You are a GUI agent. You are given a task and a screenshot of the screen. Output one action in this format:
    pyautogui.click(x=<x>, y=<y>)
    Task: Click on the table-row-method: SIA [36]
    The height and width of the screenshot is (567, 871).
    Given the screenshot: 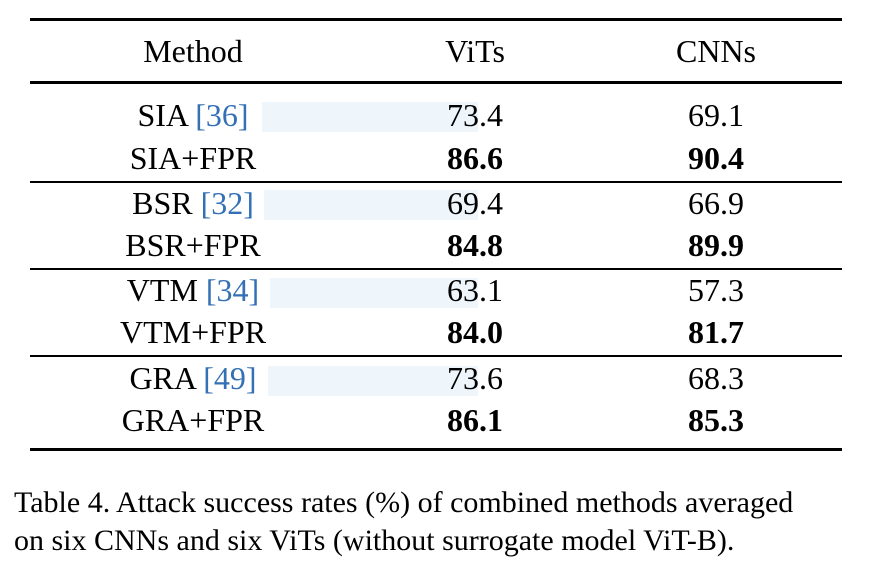 What is the action you would take?
    pyautogui.click(x=193, y=115)
    